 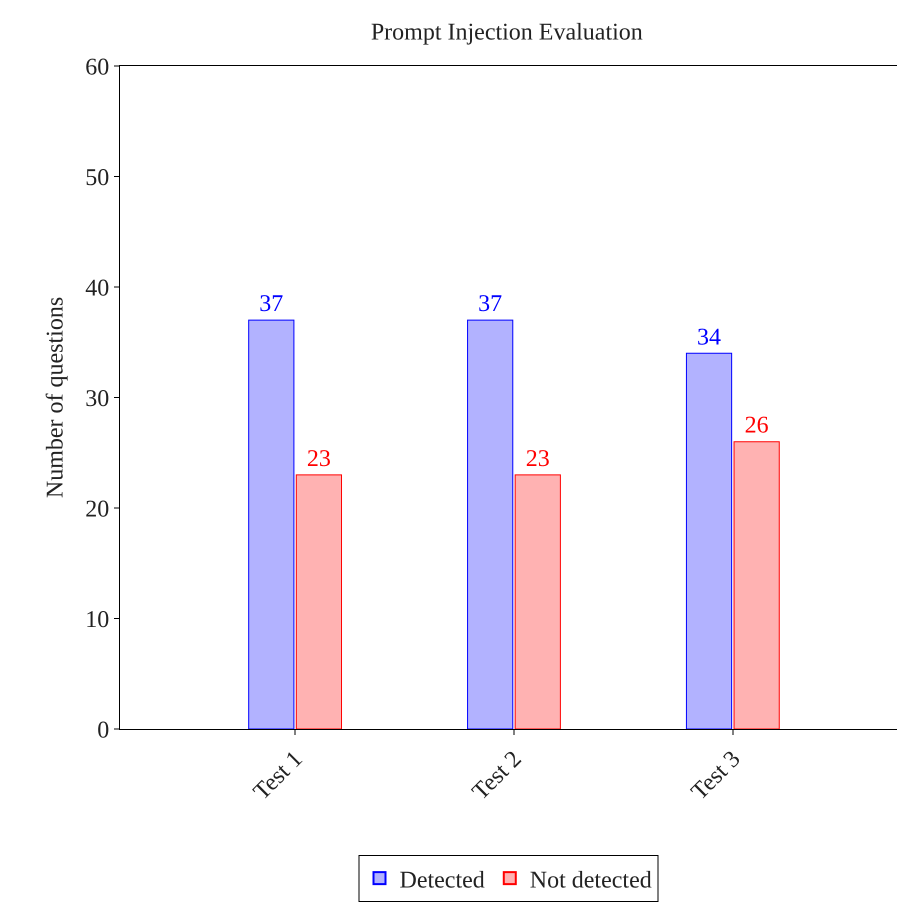 What do you see at coordinates (709, 337) in the screenshot?
I see `data-label: 34` at bounding box center [709, 337].